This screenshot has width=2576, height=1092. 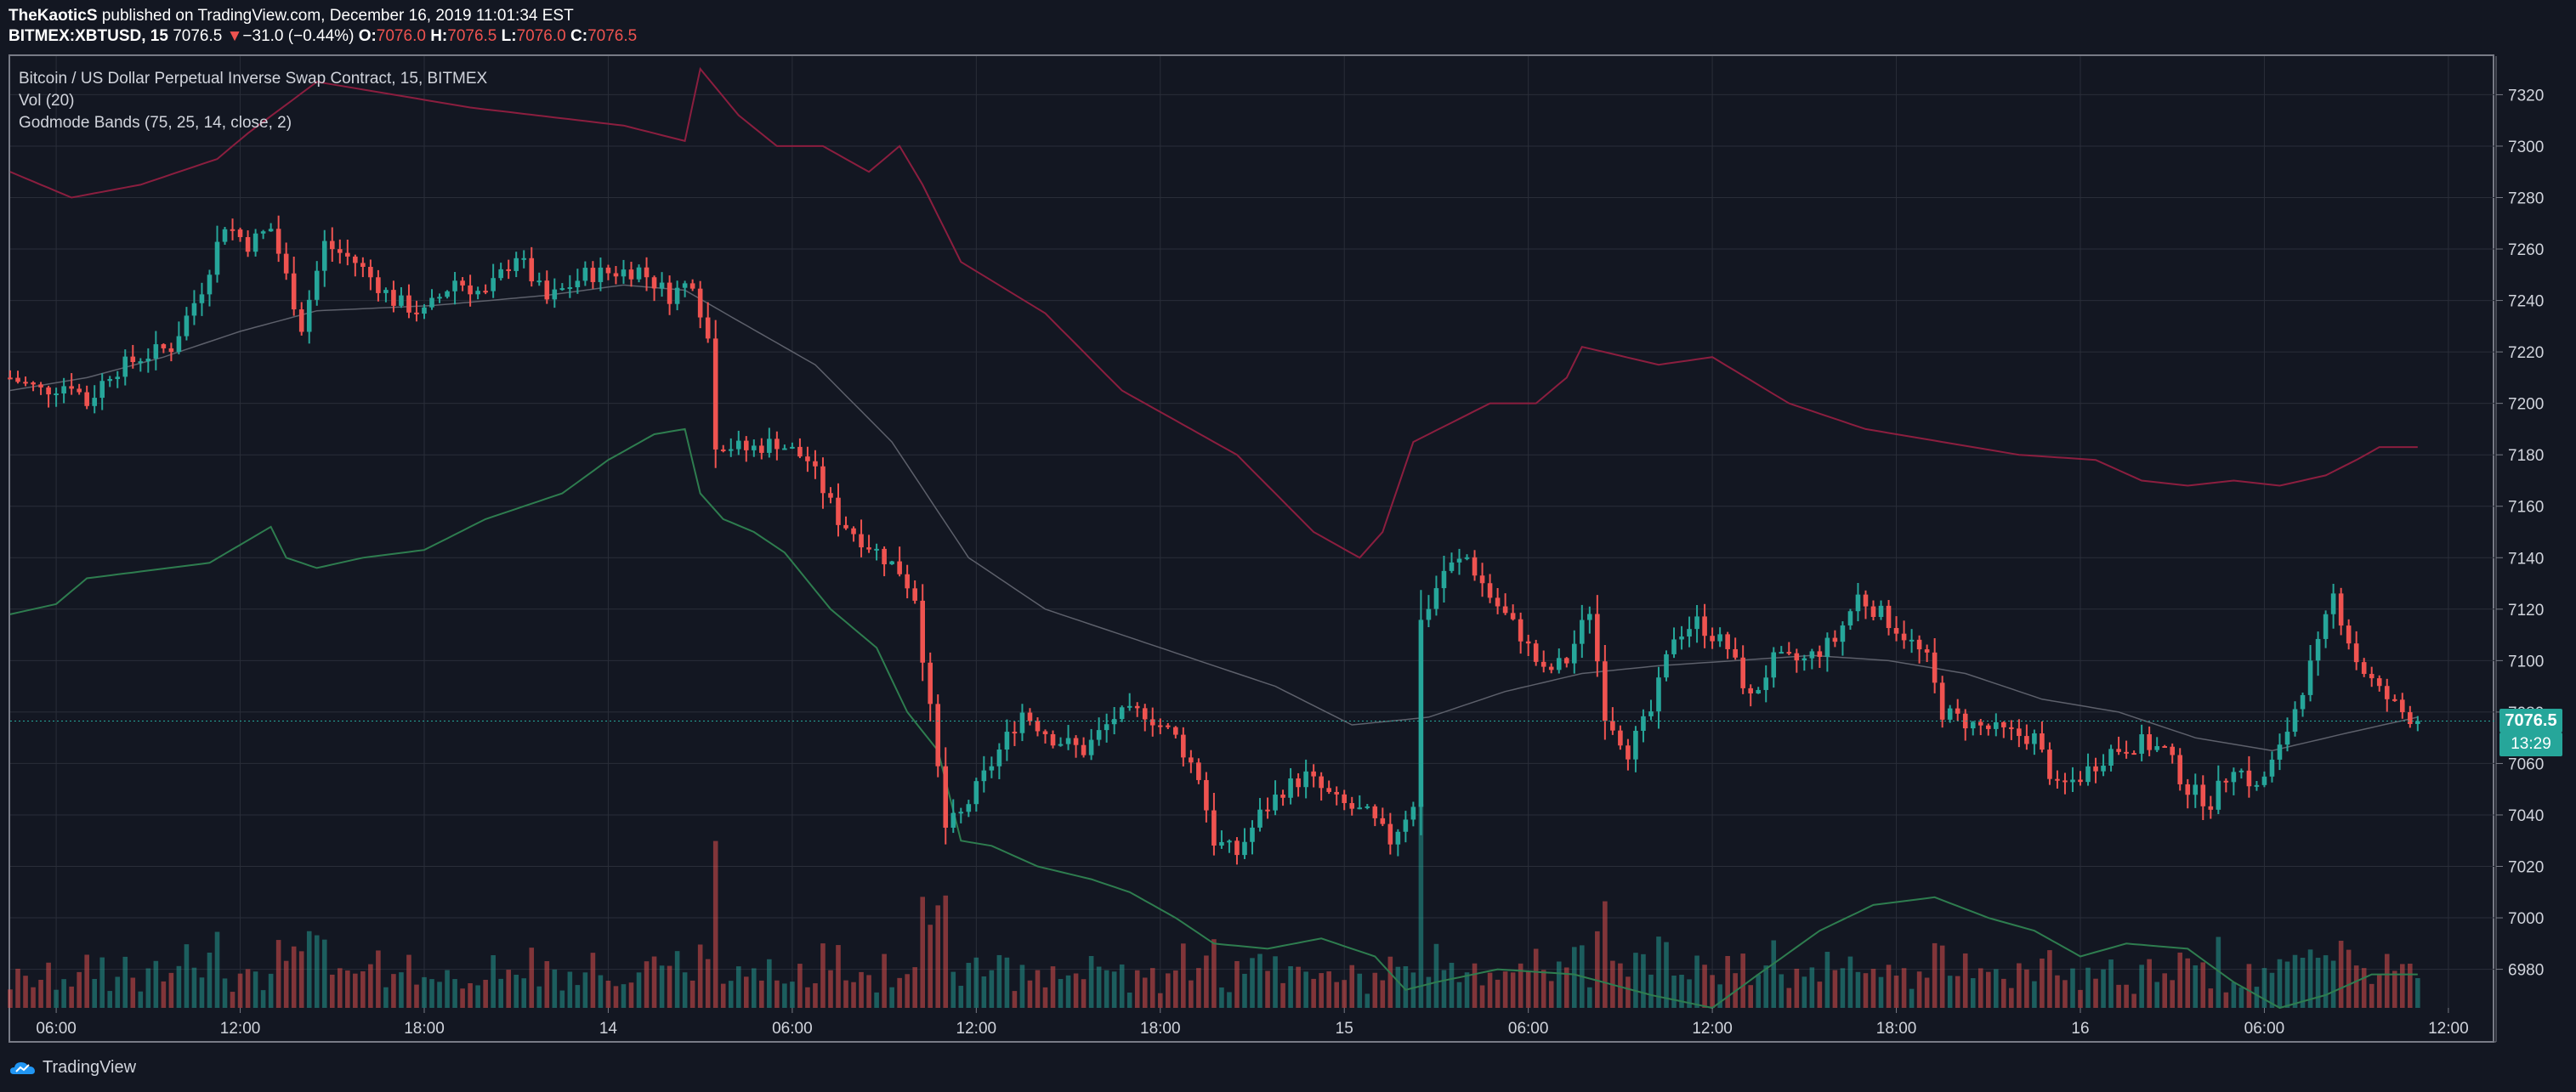 I want to click on footer-brand: TradingView, so click(x=90, y=1067).